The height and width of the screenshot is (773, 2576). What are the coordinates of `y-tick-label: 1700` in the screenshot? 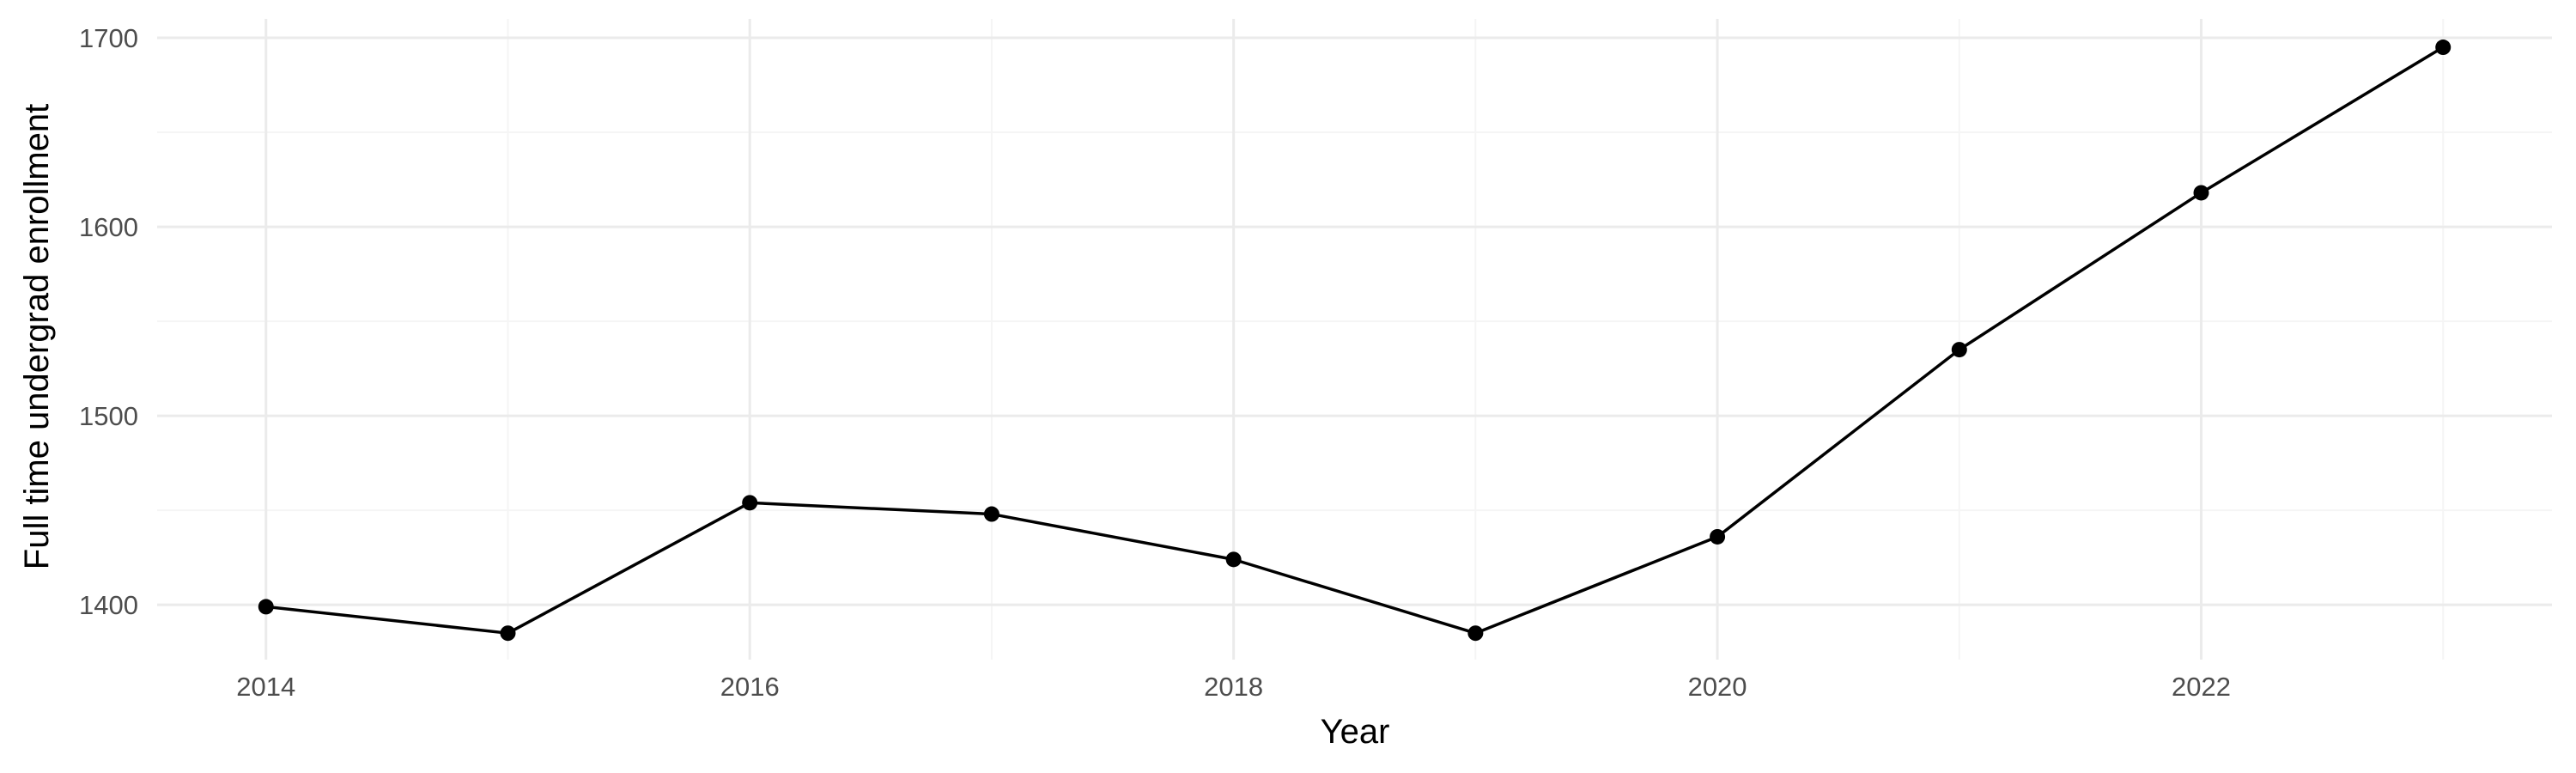 It's located at (109, 38).